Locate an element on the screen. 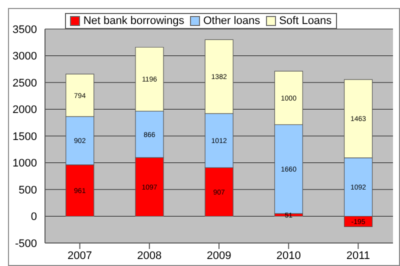 The height and width of the screenshot is (266, 400). x-tick-label: 2008 is located at coordinates (149, 256).